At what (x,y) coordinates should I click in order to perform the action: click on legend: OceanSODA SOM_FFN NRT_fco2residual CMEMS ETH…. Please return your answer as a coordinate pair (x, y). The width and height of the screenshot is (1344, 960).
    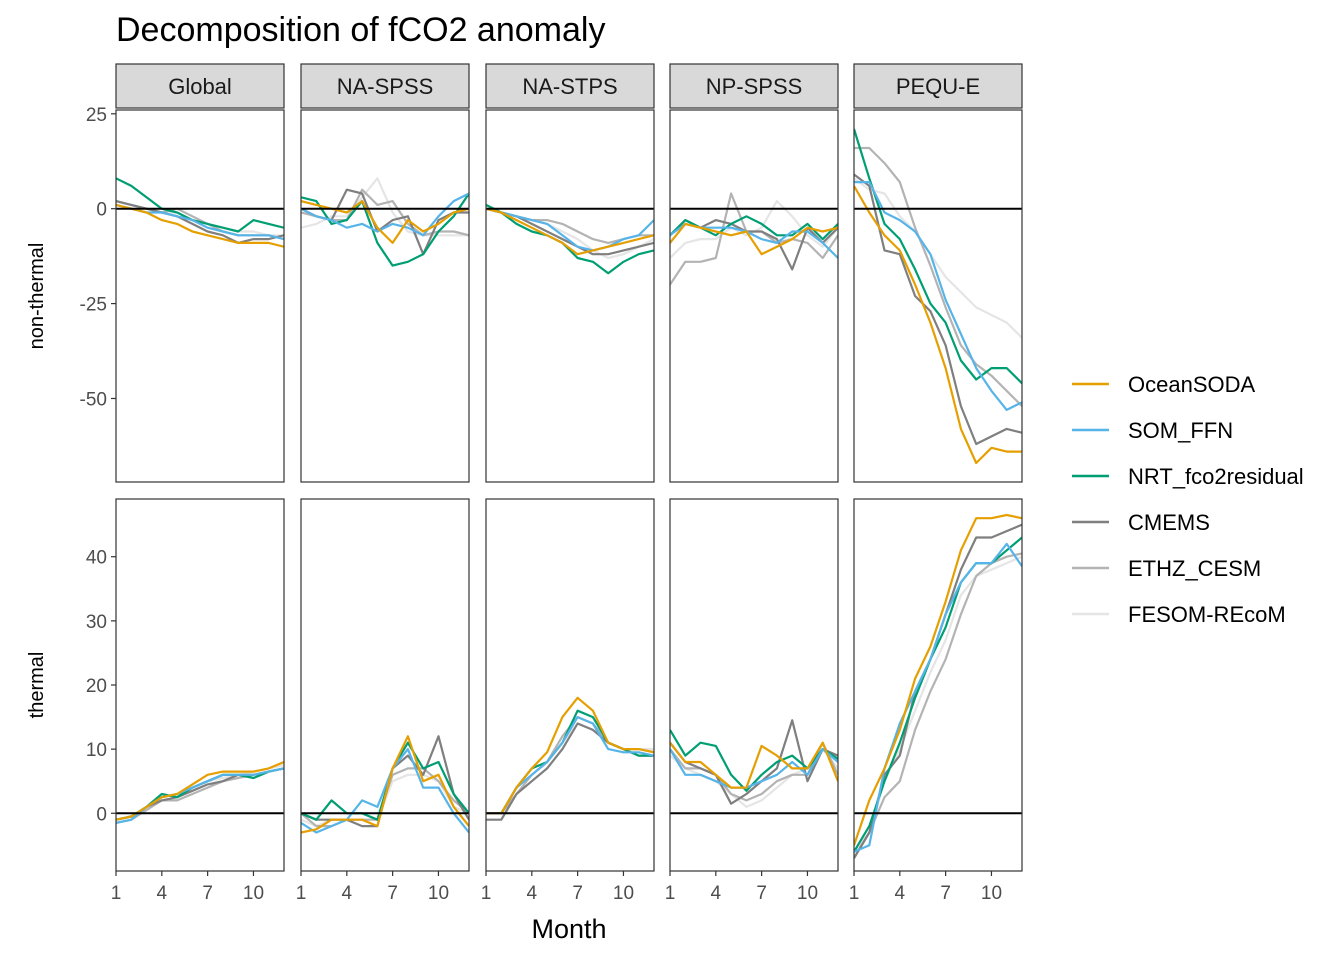
    Looking at the image, I should click on (1188, 499).